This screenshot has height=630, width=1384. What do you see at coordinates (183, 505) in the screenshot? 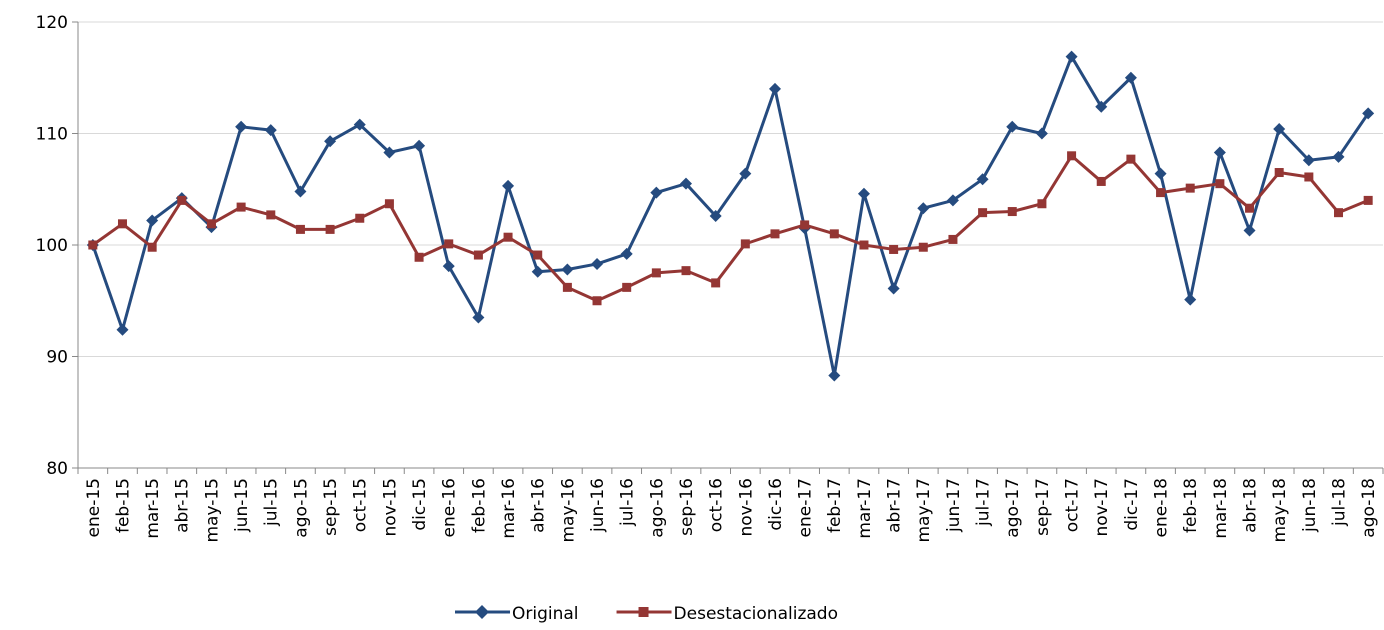
I see `x-tick-label: abr-15` at bounding box center [183, 505].